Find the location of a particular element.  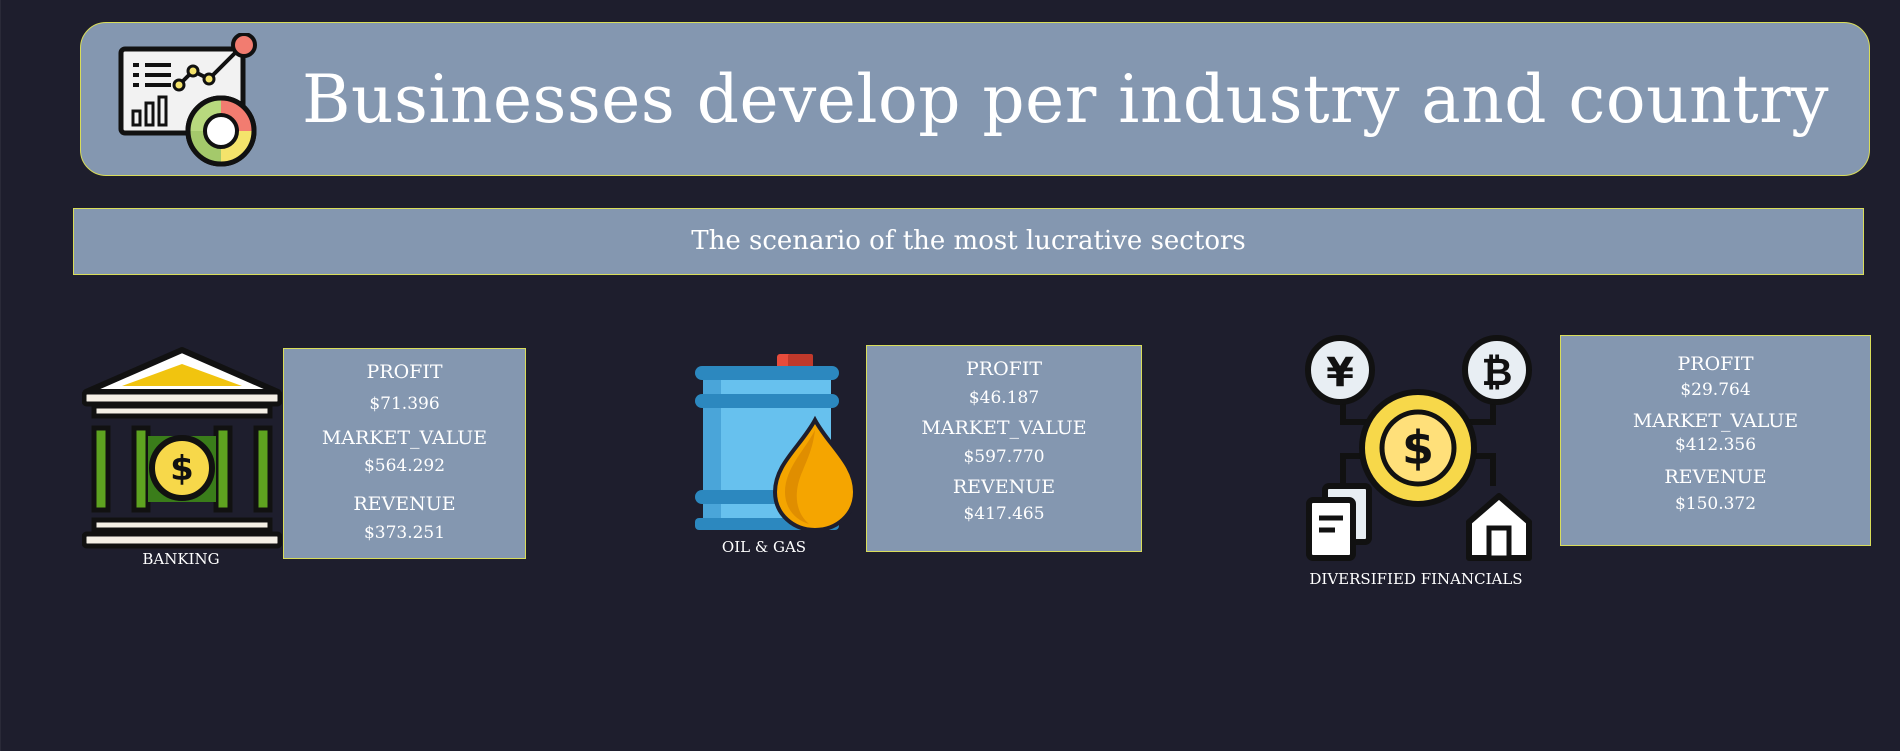

market-value-value: $597.770 is located at coordinates (1004, 457).